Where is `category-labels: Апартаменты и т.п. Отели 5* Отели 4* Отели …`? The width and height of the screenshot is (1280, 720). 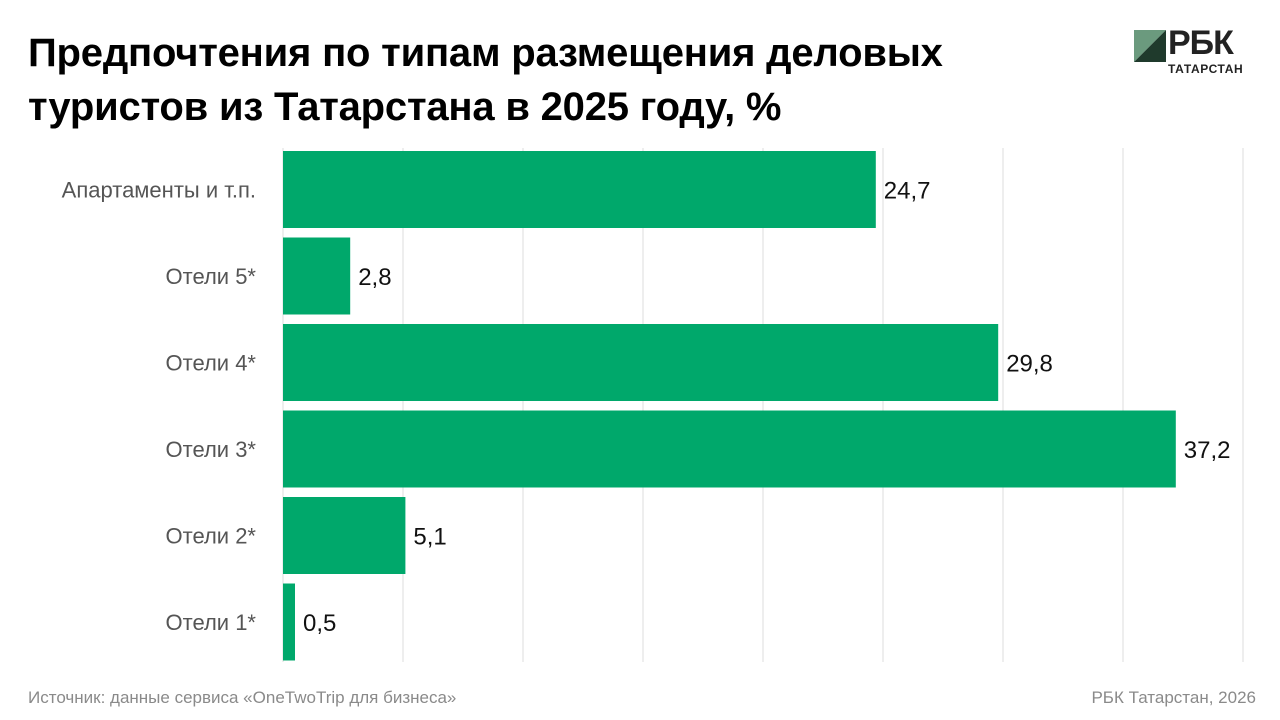 category-labels: Апартаменты и т.п. Отели 5* Отели 4* Отели … is located at coordinates (159, 407).